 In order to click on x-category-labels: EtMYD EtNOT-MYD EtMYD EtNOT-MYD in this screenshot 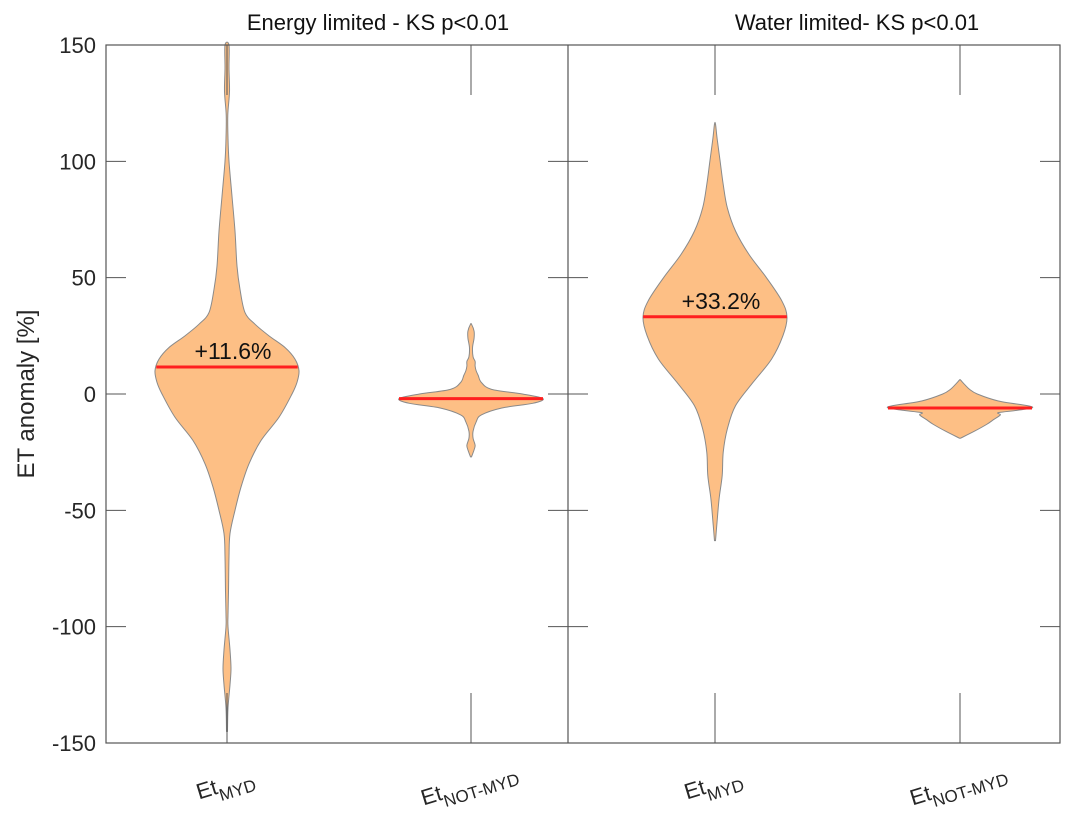, I will do `click(602, 787)`.